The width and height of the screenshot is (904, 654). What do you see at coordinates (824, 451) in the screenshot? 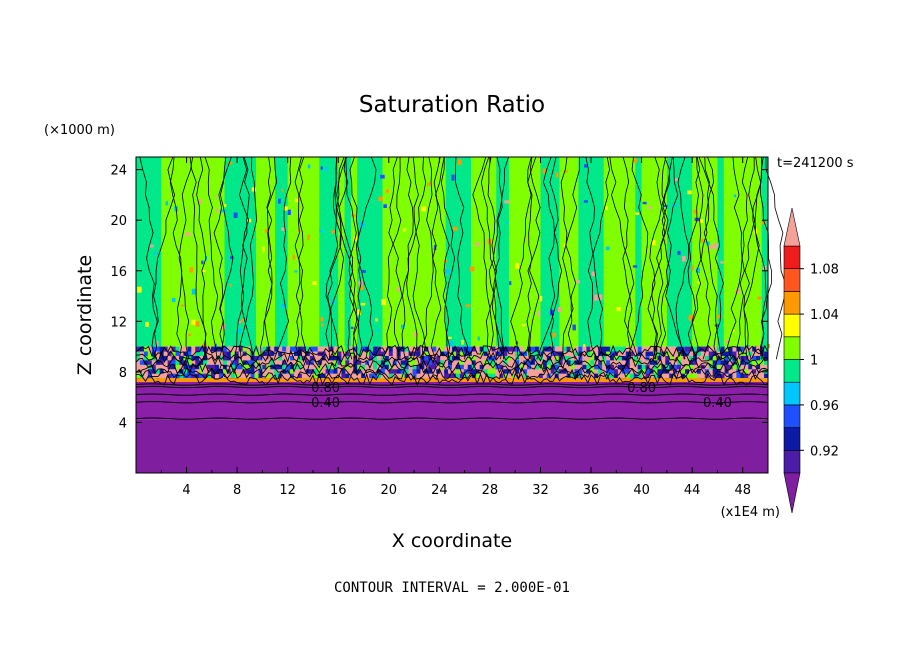
I see `colorbar-tick-label: 0.92` at bounding box center [824, 451].